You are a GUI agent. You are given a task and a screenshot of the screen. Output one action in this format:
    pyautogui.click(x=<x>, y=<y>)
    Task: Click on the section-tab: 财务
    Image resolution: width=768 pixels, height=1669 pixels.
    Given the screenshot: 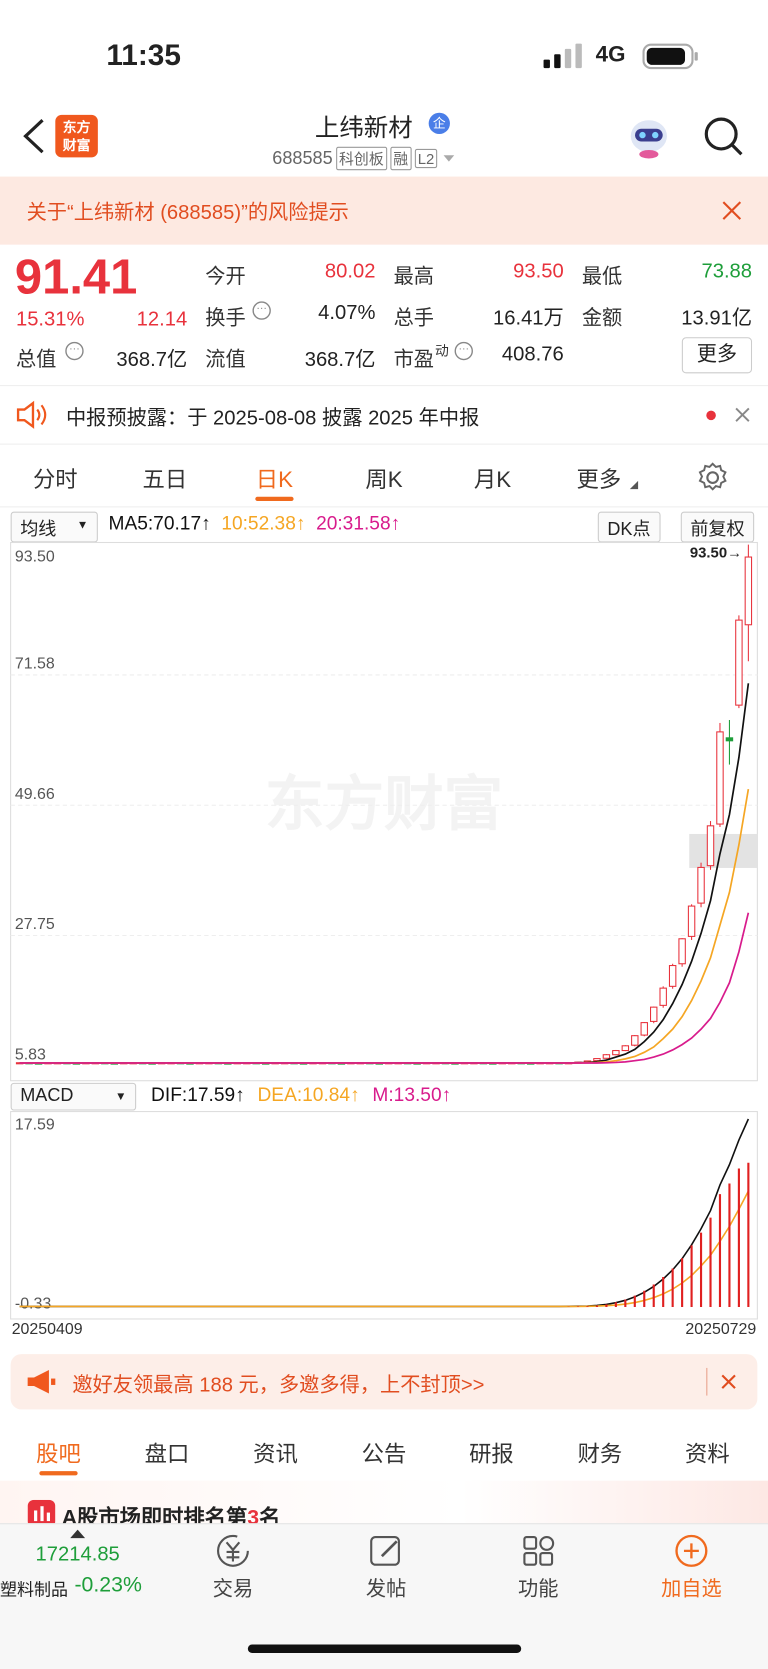 What is the action you would take?
    pyautogui.click(x=600, y=1454)
    